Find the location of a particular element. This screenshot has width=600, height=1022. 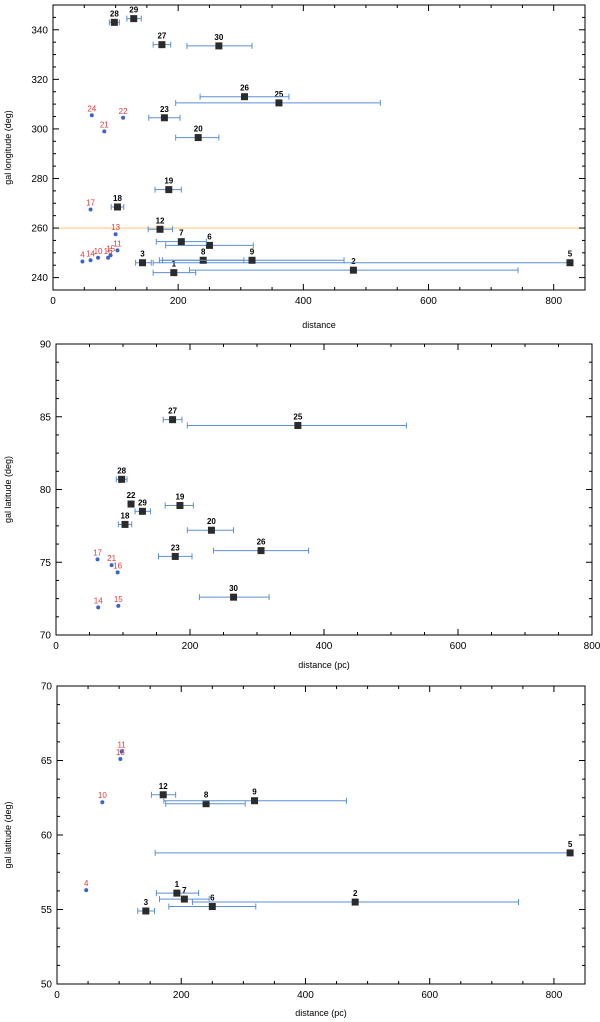

y-axis-label: gal longitude (deg) is located at coordinates (8, 147).